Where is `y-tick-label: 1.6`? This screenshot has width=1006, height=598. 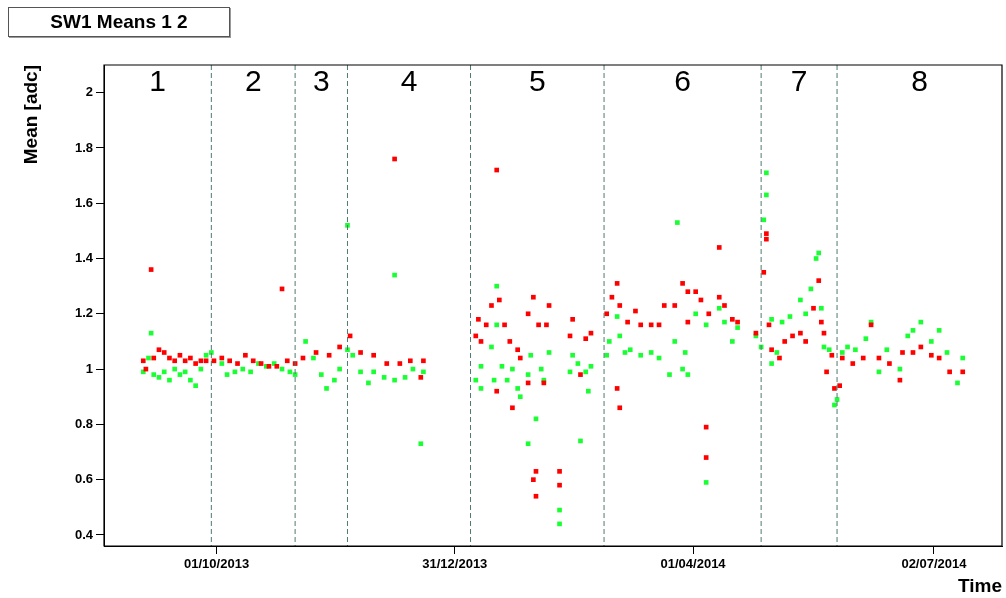
y-tick-label: 1.6 is located at coordinates (83, 202).